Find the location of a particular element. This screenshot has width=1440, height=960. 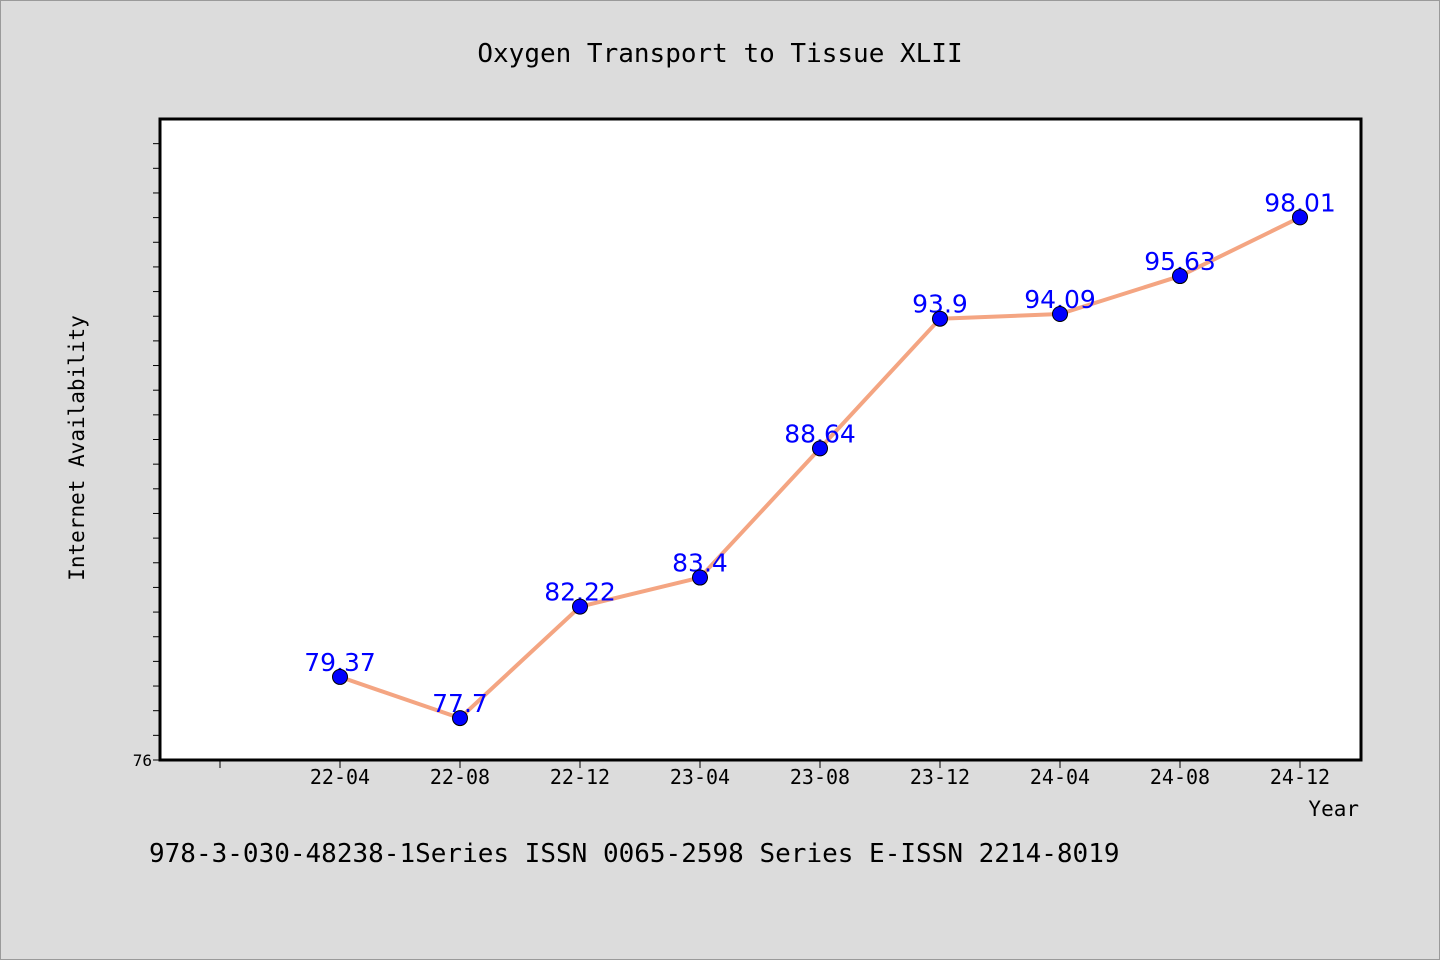

x-tick-label: 24-04 is located at coordinates (1060, 777).